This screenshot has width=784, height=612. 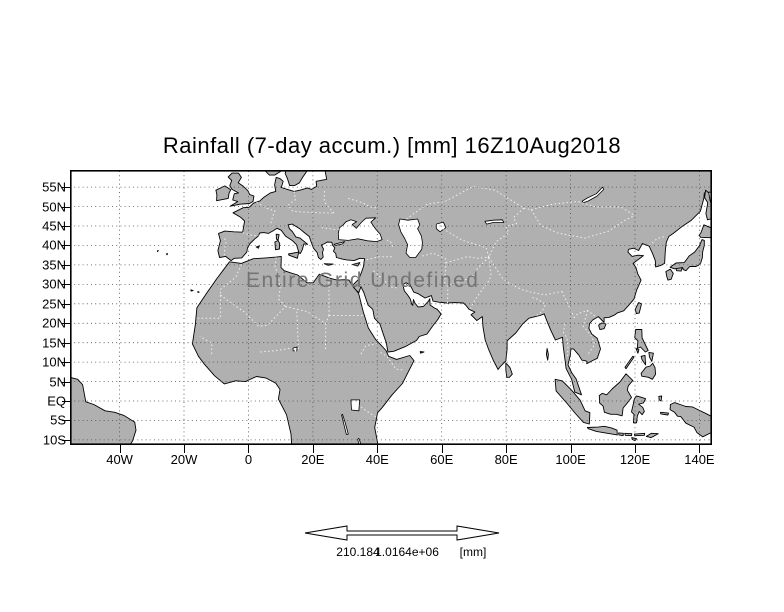 What do you see at coordinates (313, 459) in the screenshot?
I see `lon-tick-label: 20E` at bounding box center [313, 459].